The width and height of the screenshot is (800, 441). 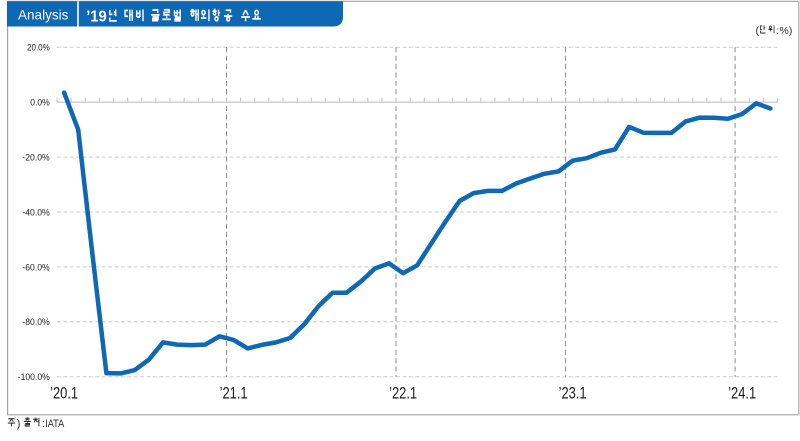 I want to click on svg-text: ’22.1, so click(x=403, y=393).